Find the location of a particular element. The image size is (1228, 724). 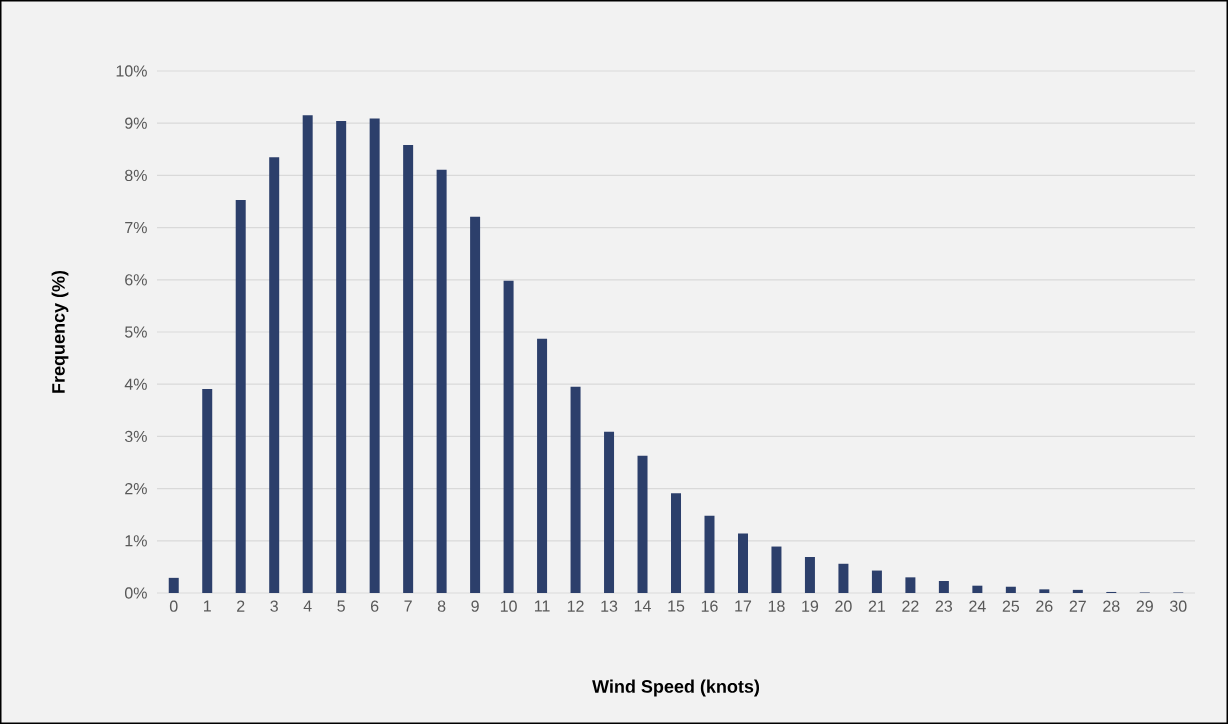

y-tick-label: 9% is located at coordinates (136, 123).